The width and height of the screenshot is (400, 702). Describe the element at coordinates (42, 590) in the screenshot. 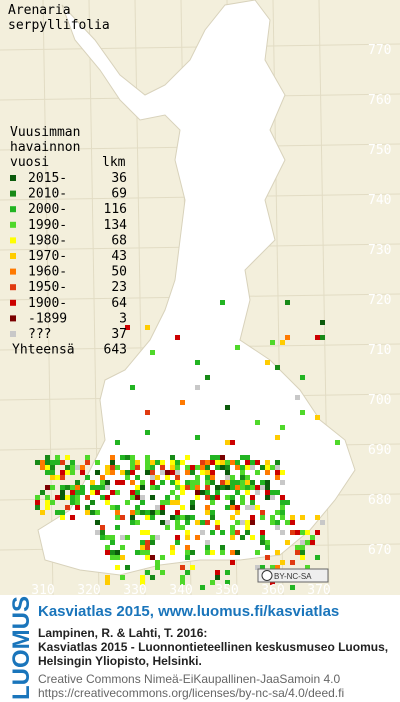

I see `easting-label: 310` at that location.